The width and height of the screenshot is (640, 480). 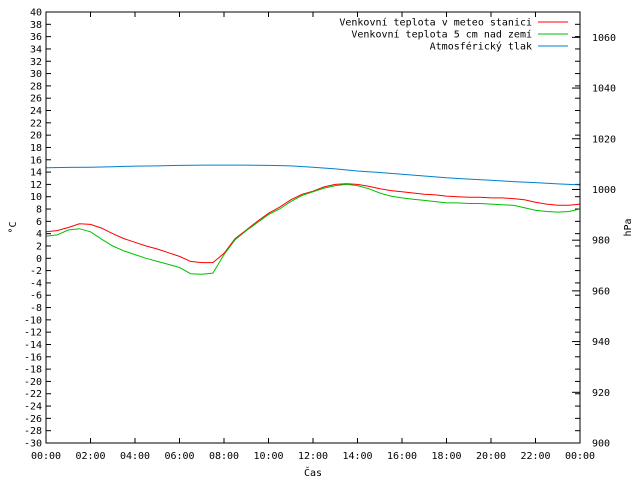 I want to click on y-tick-label: -2, so click(x=36, y=271).